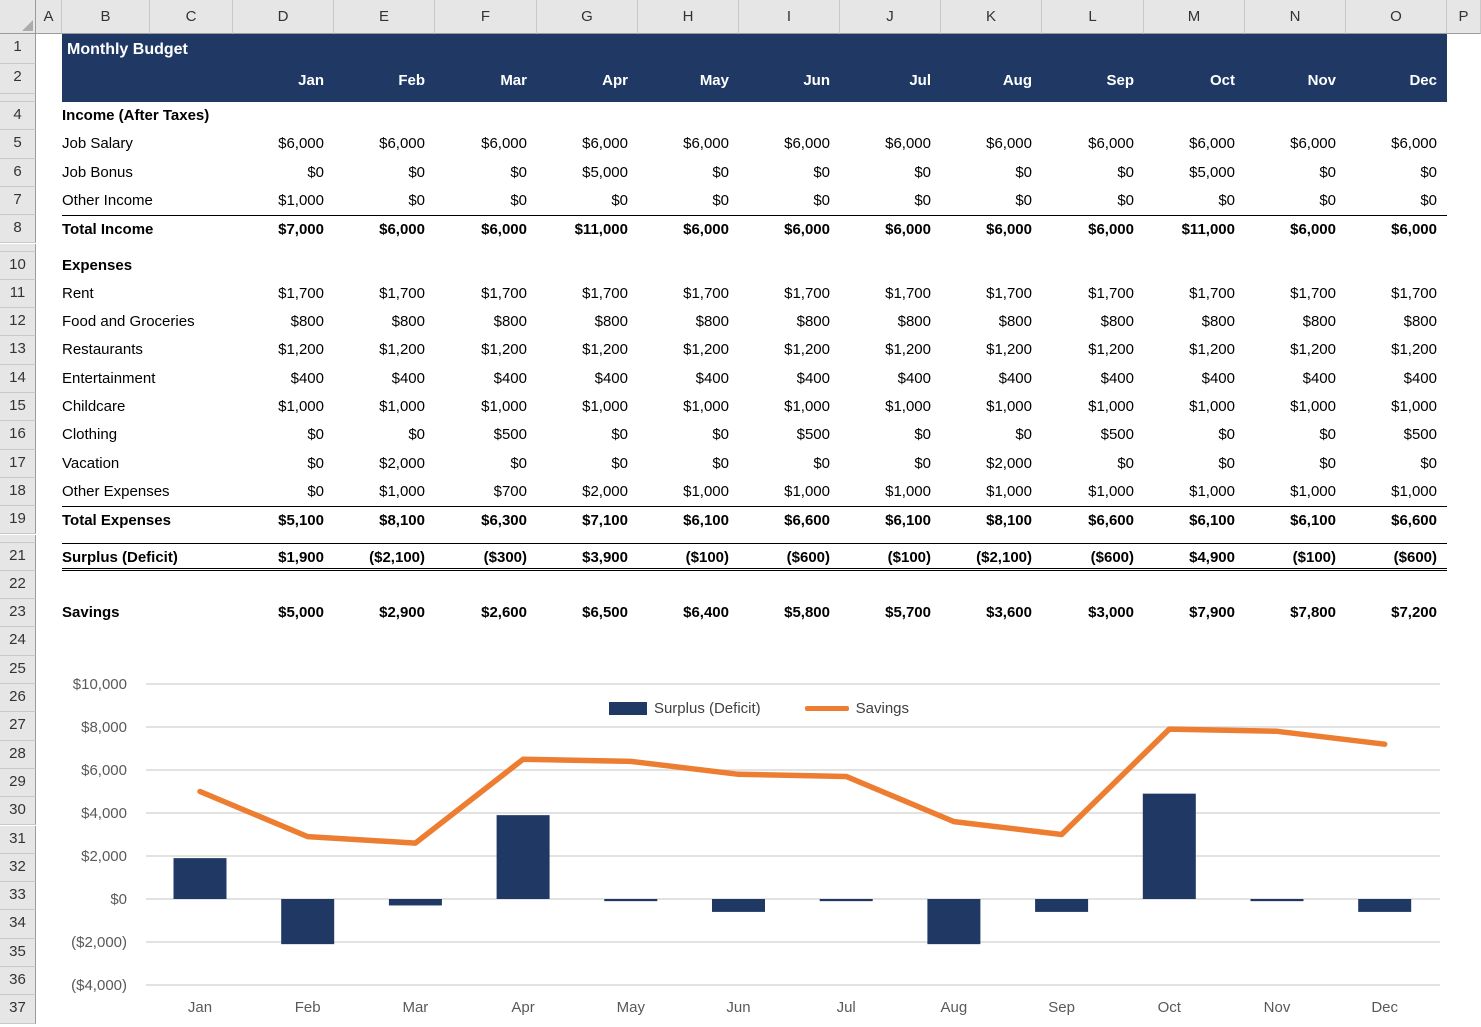 The image size is (1481, 1027). Describe the element at coordinates (18, 98) in the screenshot. I see `row-header-3: 3` at that location.